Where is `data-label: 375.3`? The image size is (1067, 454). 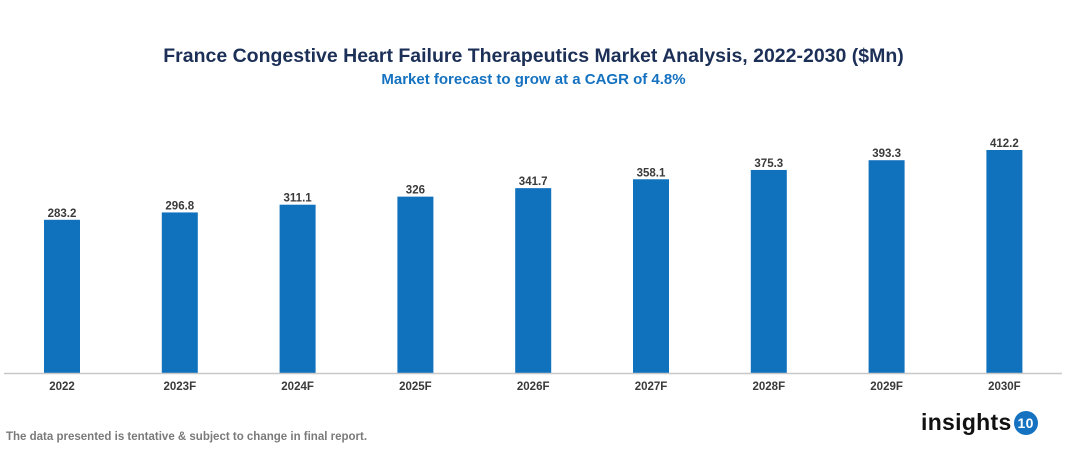 data-label: 375.3 is located at coordinates (768, 164).